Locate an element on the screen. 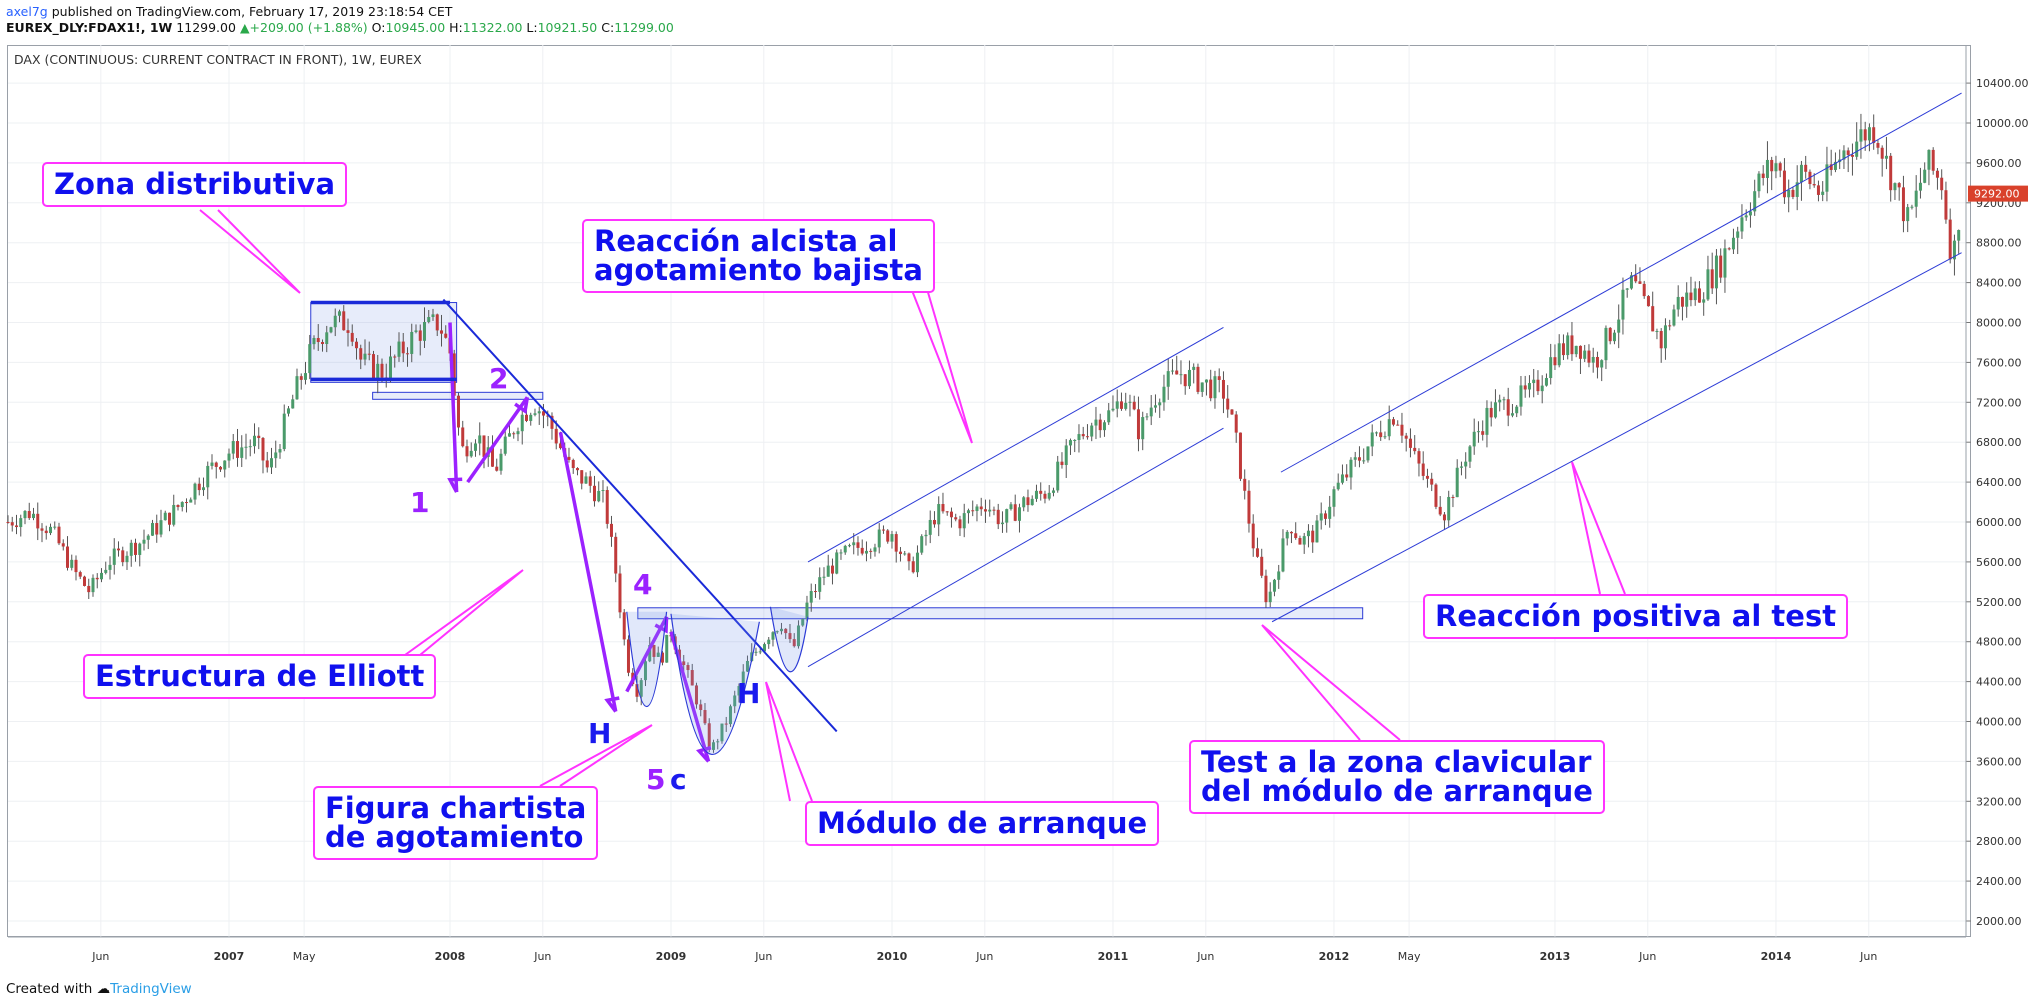 This screenshot has height=1008, width=2041. high-value: 11322.00 is located at coordinates (492, 27).